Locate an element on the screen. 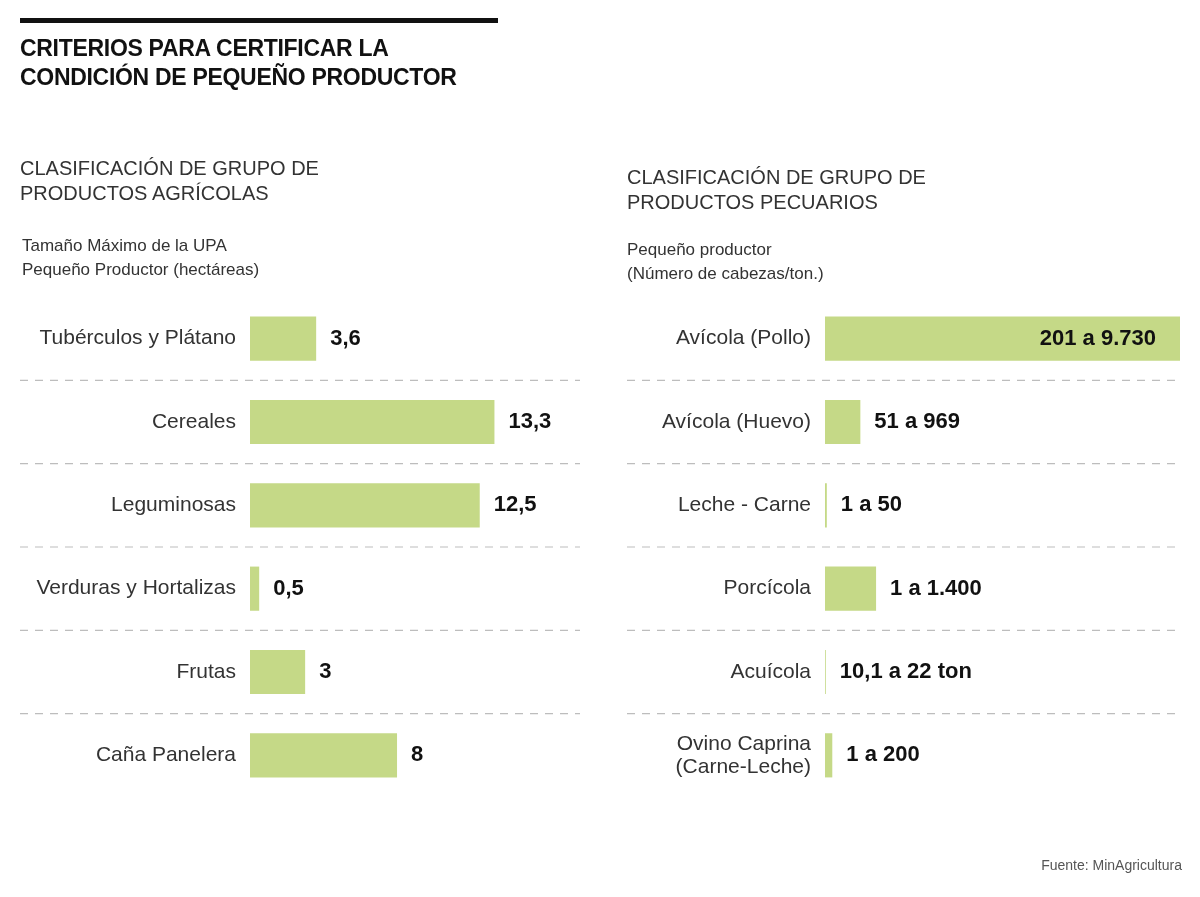  y-tick-label: Caña Panelera is located at coordinates (166, 754).